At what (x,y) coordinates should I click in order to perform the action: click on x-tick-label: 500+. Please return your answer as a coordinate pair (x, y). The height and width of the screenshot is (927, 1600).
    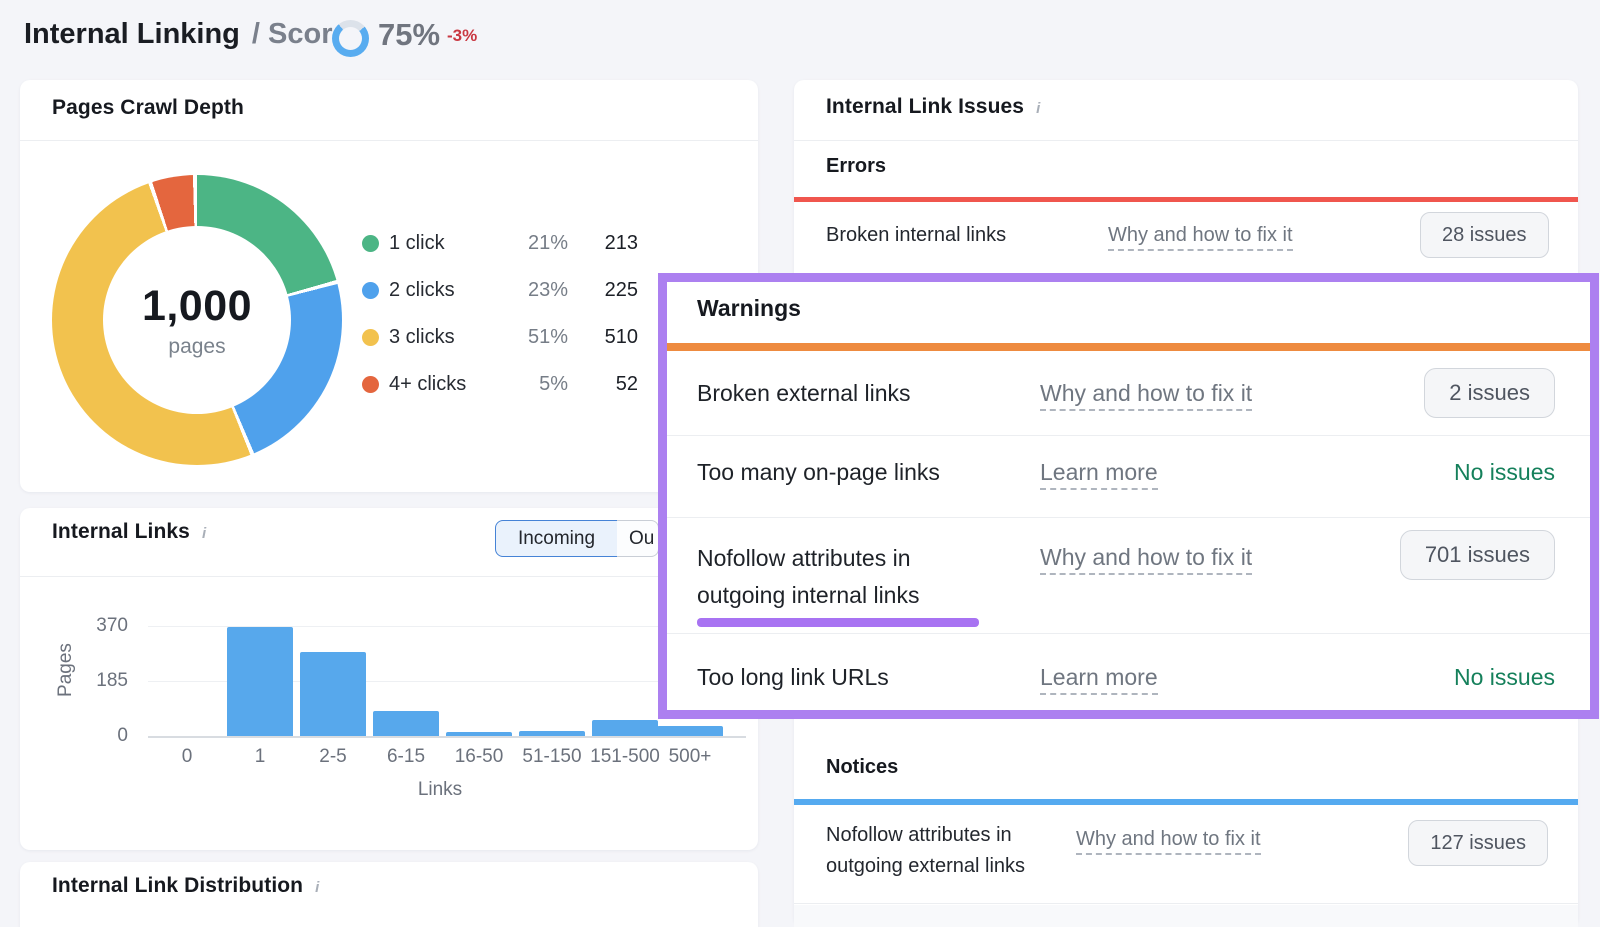
    Looking at the image, I should click on (690, 756).